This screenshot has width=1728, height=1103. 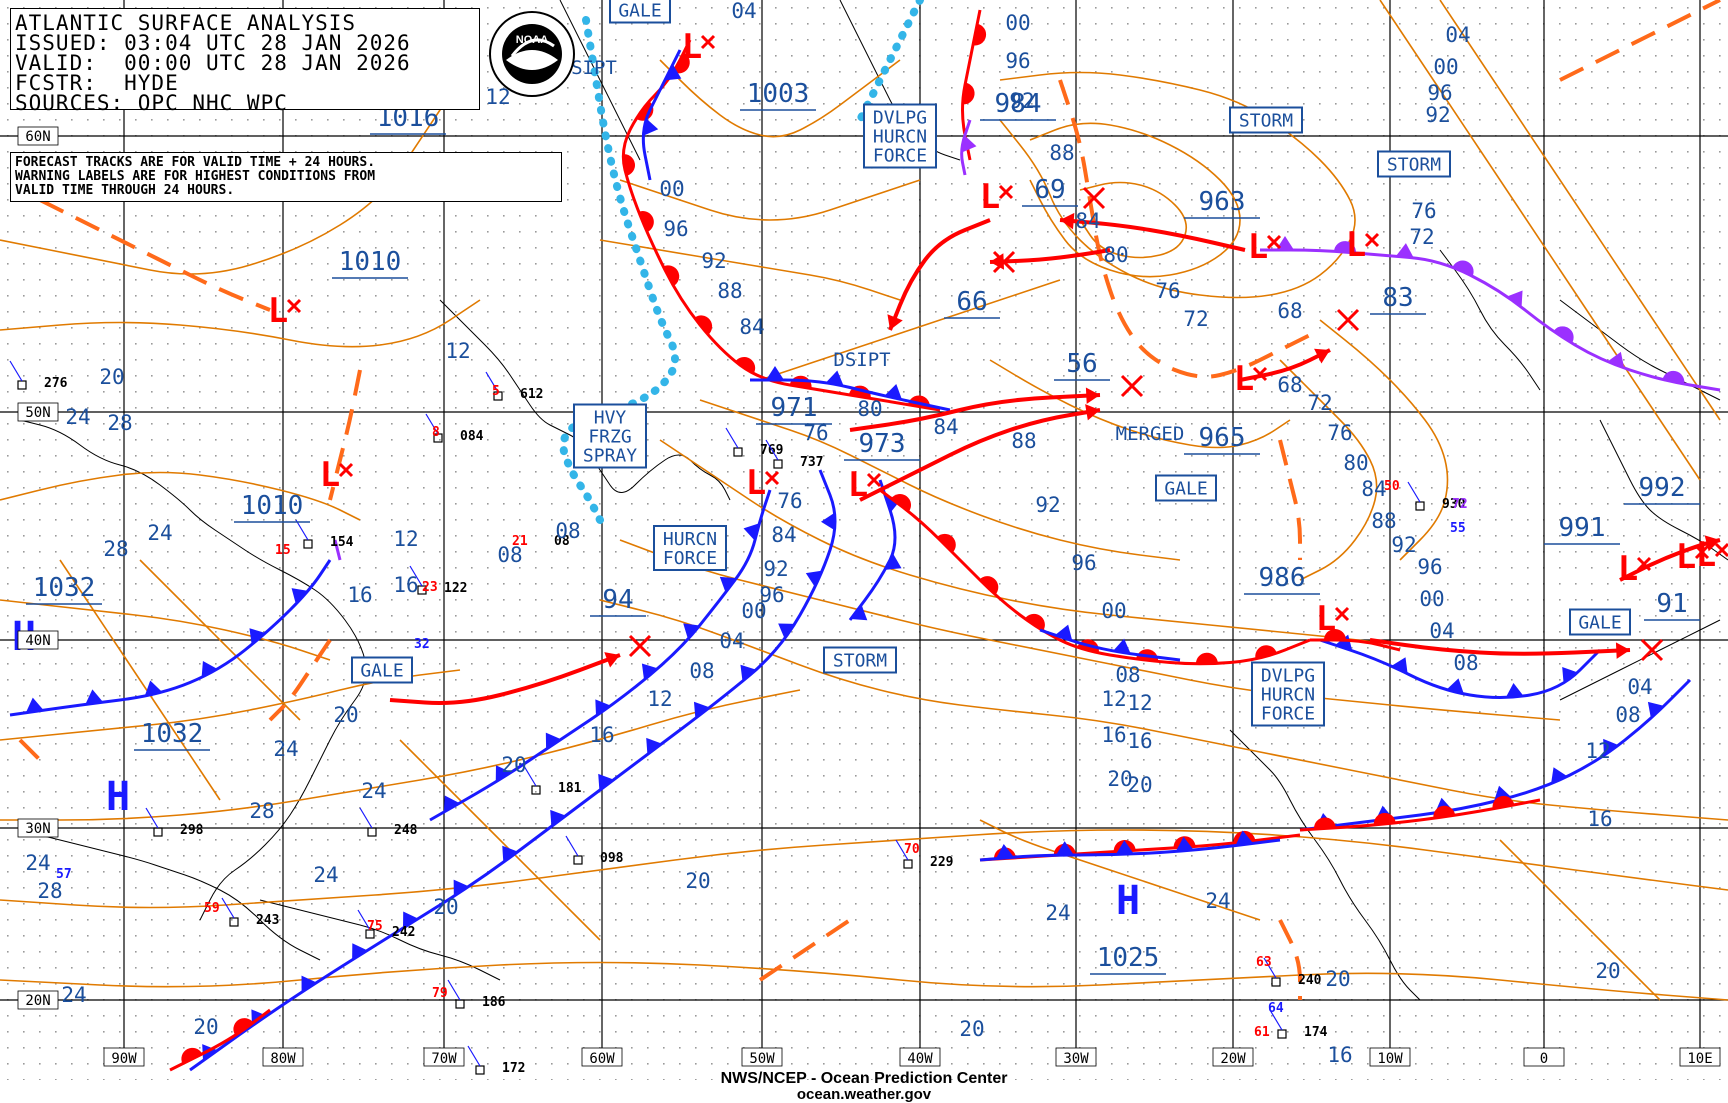 I want to click on station-plot: 08, so click(x=562, y=541).